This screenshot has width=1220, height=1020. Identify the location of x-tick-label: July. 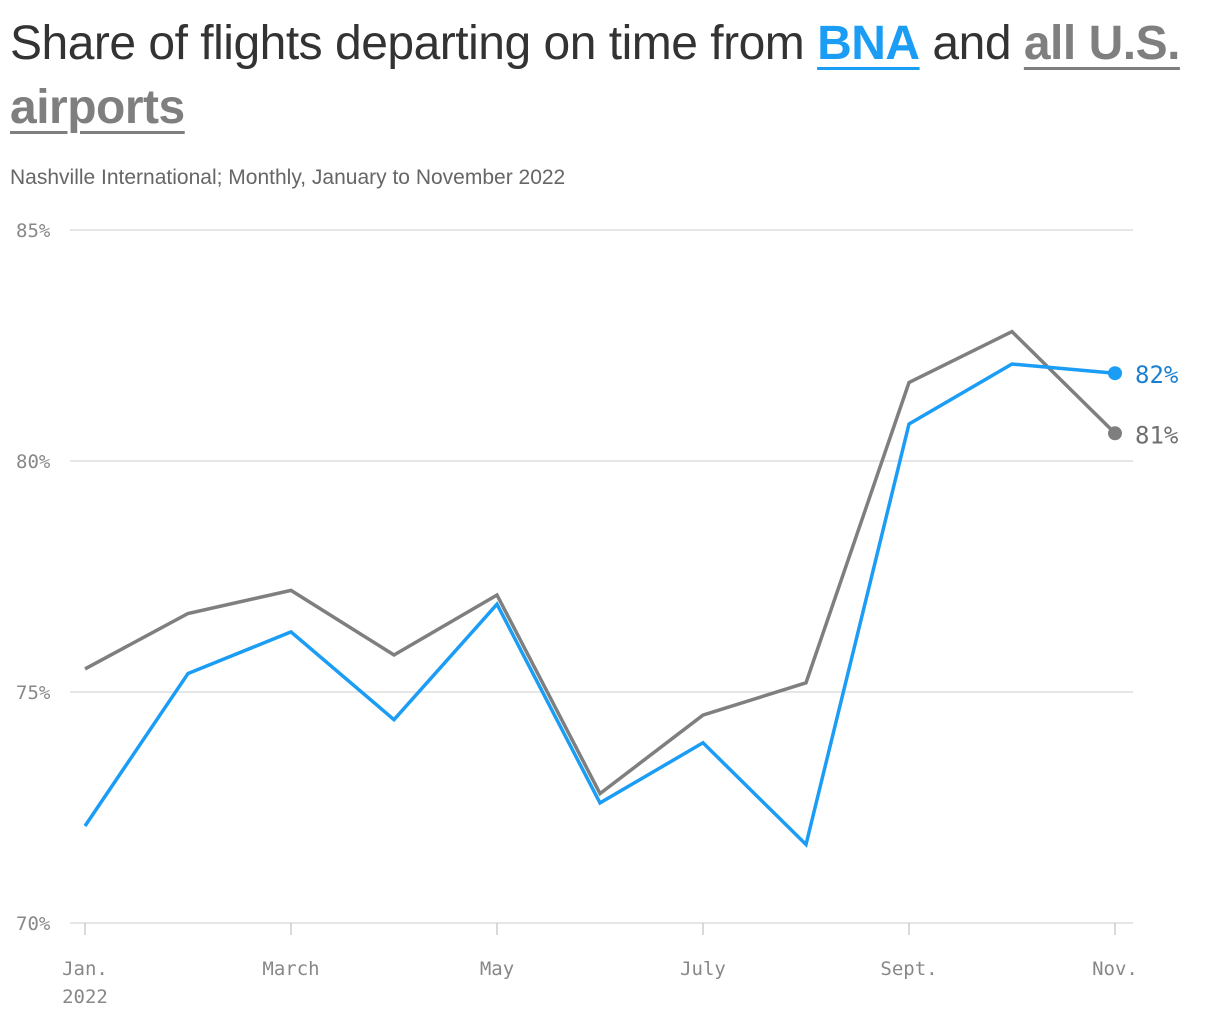
(703, 969).